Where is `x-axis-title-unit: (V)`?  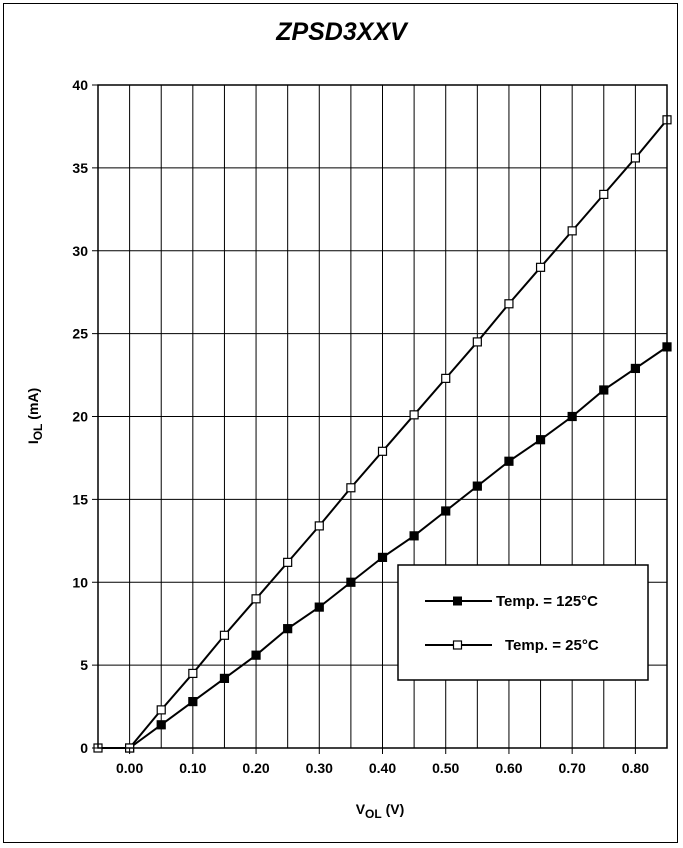 x-axis-title-unit: (V) is located at coordinates (393, 809).